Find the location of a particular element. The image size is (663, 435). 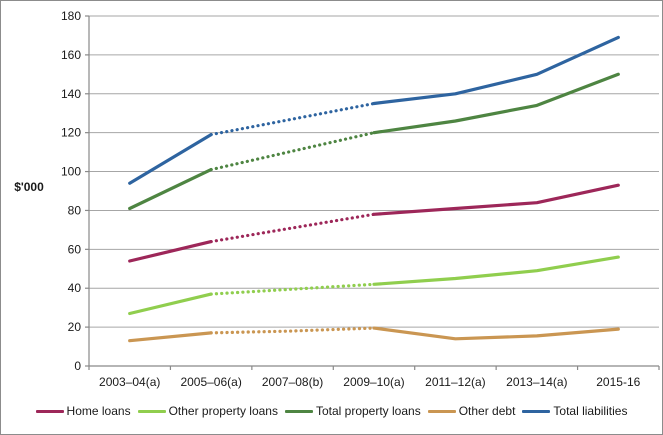

y-tick-label: 40 is located at coordinates (75, 288).